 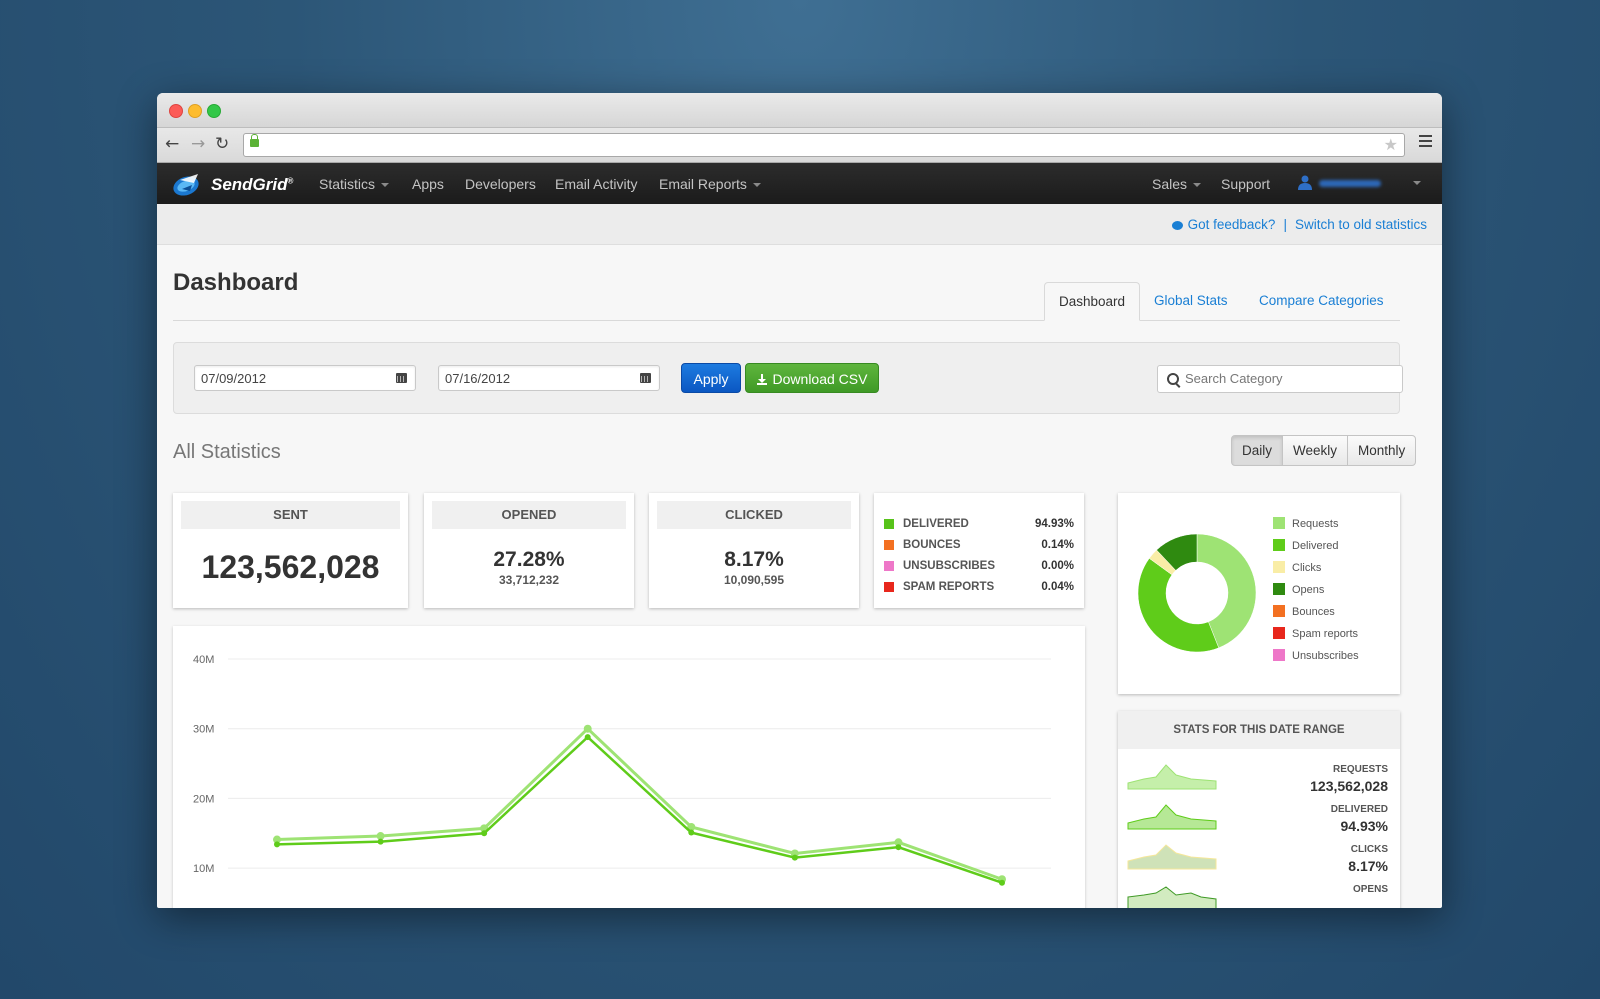 I want to click on y-tick-label: 30M, so click(x=203, y=730).